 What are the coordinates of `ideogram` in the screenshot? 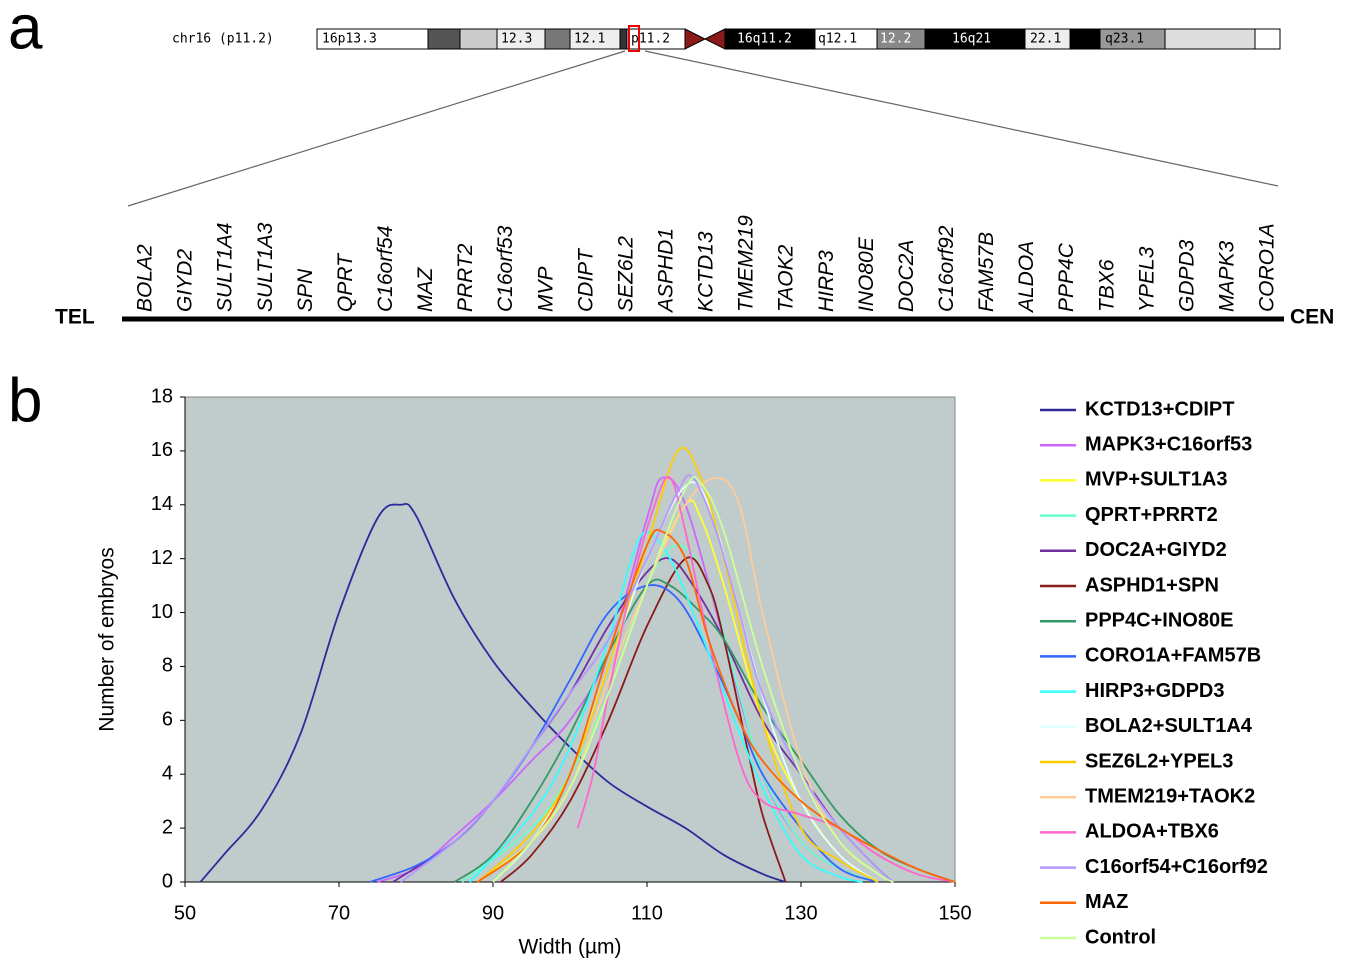 It's located at (798, 38).